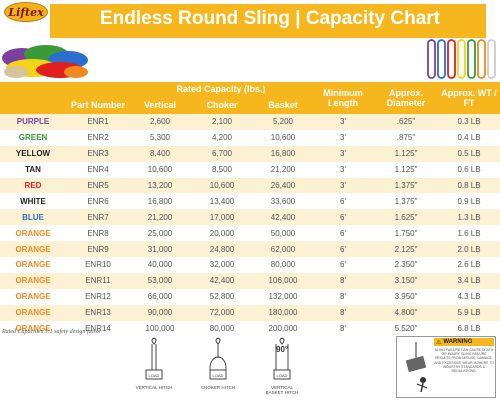  What do you see at coordinates (222, 185) in the screenshot?
I see `choker-capacity-cell: 10,600` at bounding box center [222, 185].